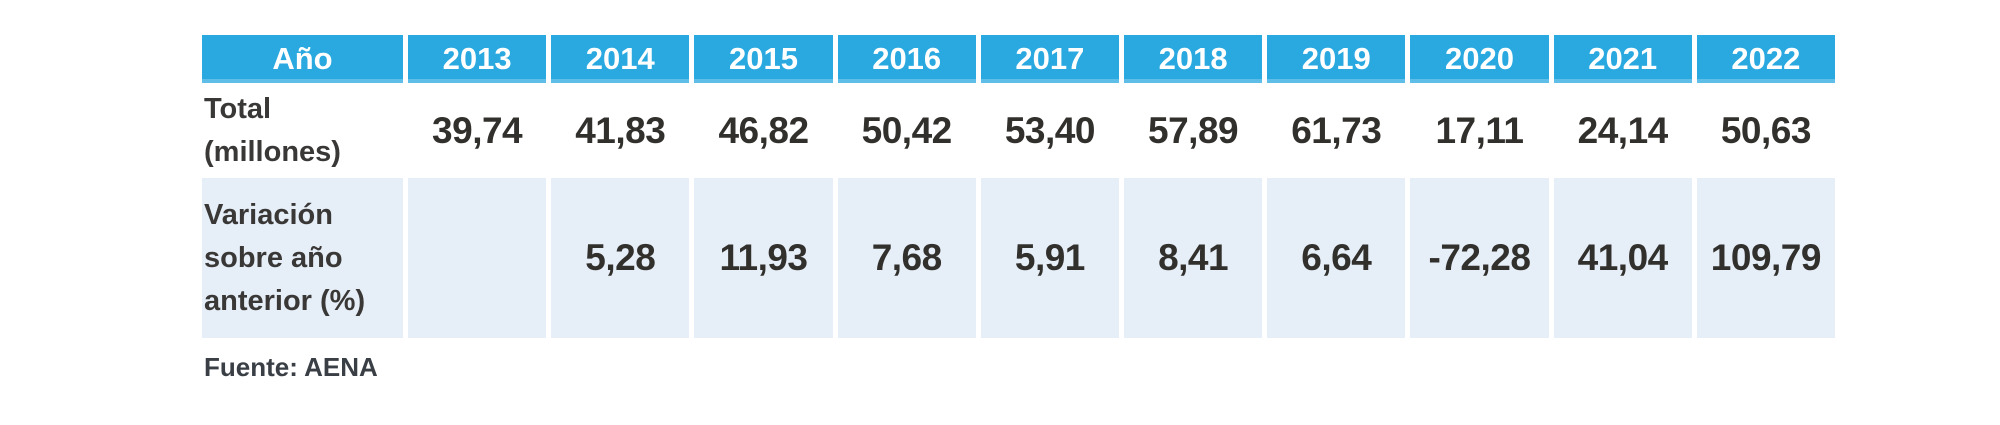 The height and width of the screenshot is (425, 2000). What do you see at coordinates (1623, 130) in the screenshot?
I see `total-value-cell: 24,14` at bounding box center [1623, 130].